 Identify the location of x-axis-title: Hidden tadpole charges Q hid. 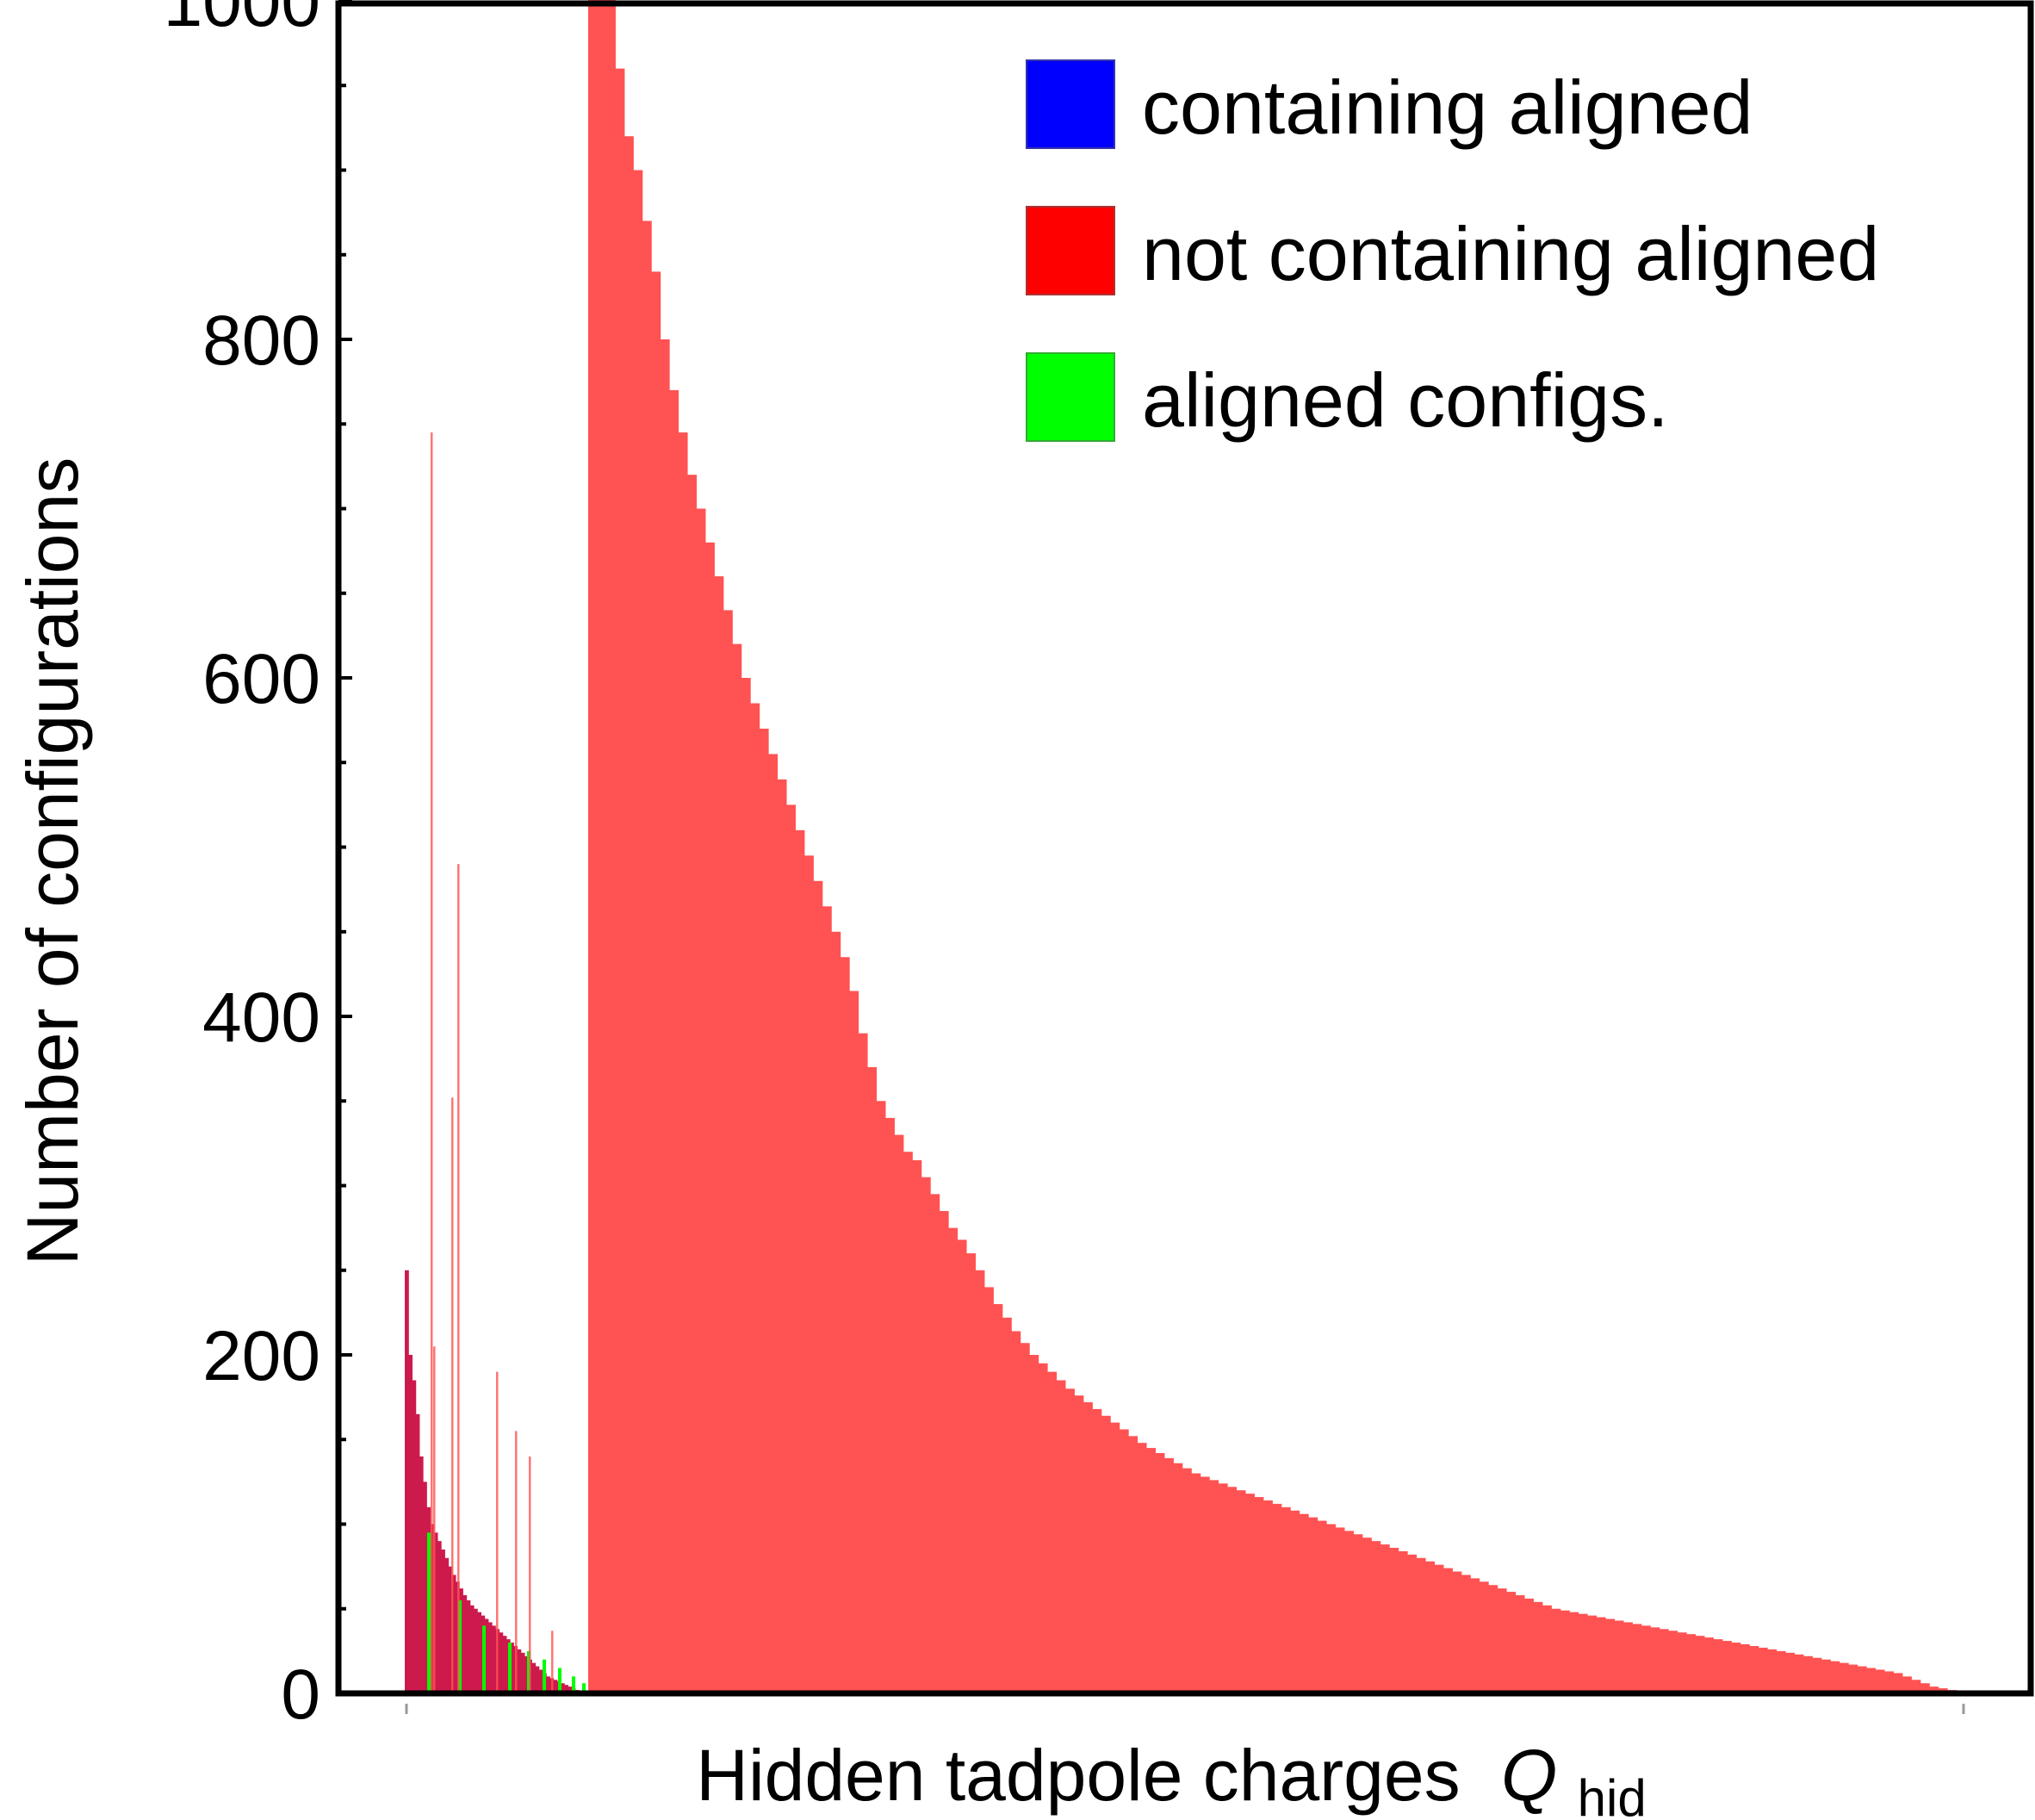
(1171, 1777).